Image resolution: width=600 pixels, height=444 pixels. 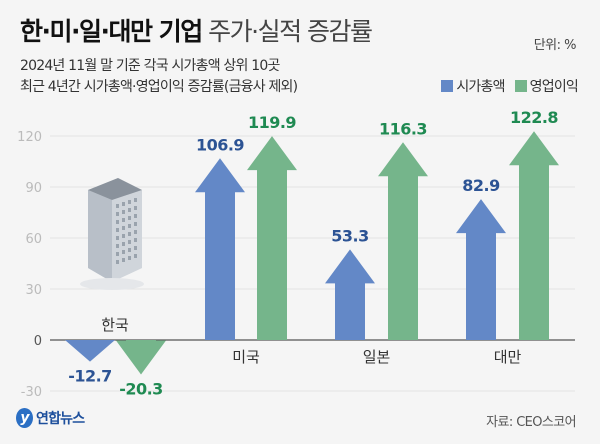 What do you see at coordinates (33, 290) in the screenshot?
I see `y-tick-label: 30` at bounding box center [33, 290].